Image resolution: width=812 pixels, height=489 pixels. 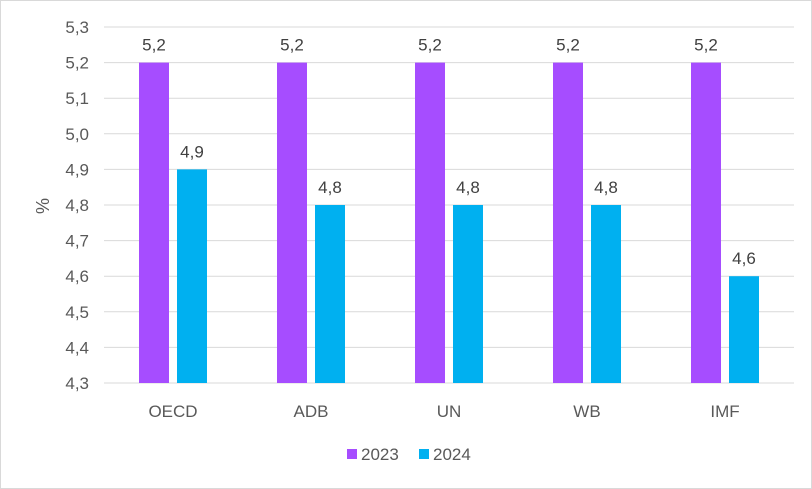 What do you see at coordinates (330, 294) in the screenshot?
I see `bar-2024-adb` at bounding box center [330, 294].